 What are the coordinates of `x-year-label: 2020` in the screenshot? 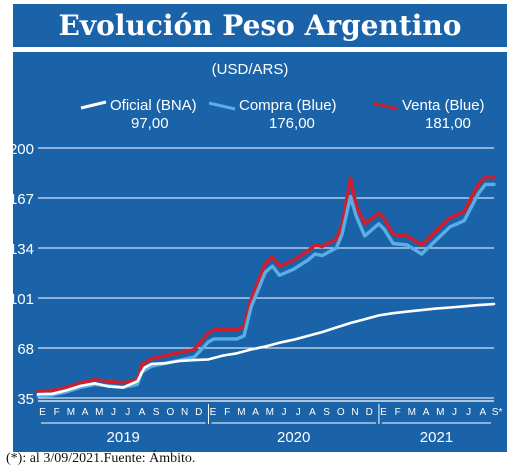 It's located at (293, 437).